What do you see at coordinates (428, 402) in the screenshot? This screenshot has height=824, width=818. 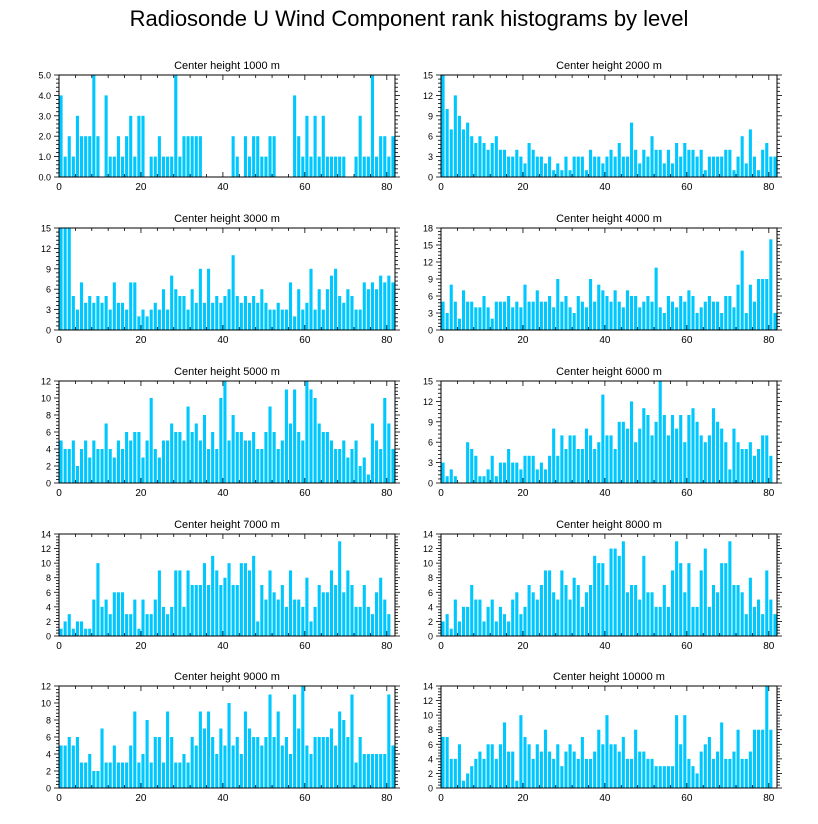 I see `y-tick-label: 12` at bounding box center [428, 402].